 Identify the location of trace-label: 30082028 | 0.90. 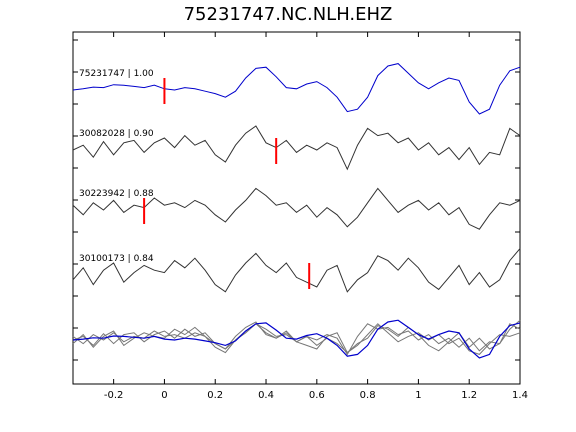
(116, 134).